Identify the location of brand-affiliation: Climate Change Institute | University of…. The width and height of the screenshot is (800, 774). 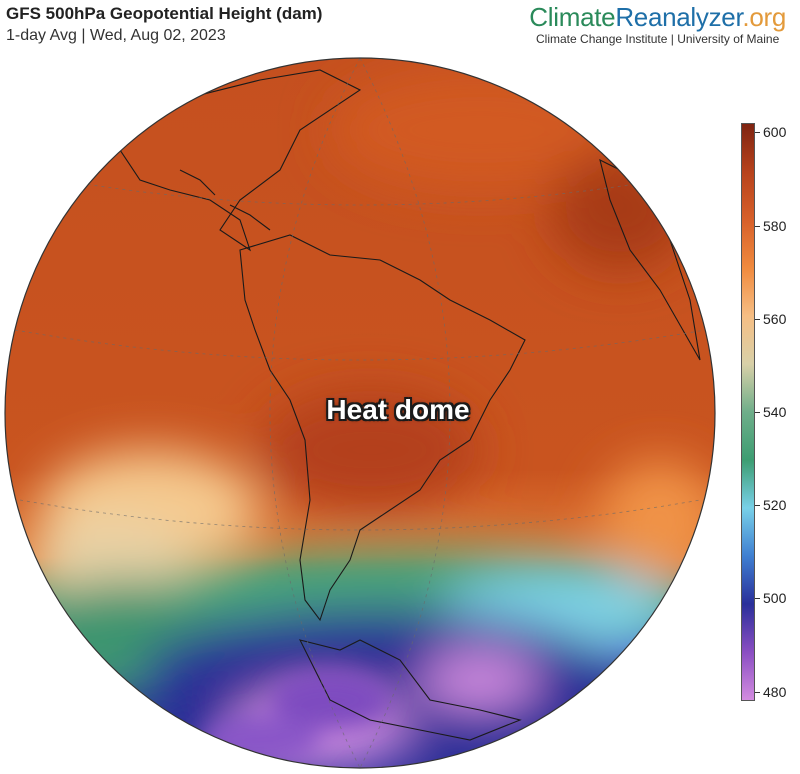
(658, 39).